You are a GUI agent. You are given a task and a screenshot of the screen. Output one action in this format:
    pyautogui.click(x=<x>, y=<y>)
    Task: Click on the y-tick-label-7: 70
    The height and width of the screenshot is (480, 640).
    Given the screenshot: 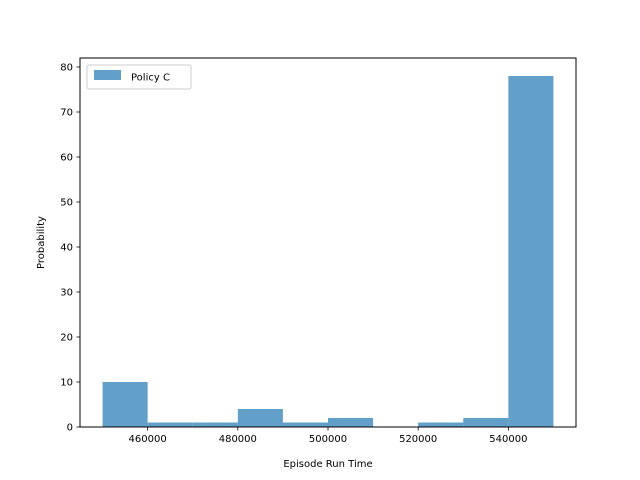 What is the action you would take?
    pyautogui.click(x=66, y=113)
    